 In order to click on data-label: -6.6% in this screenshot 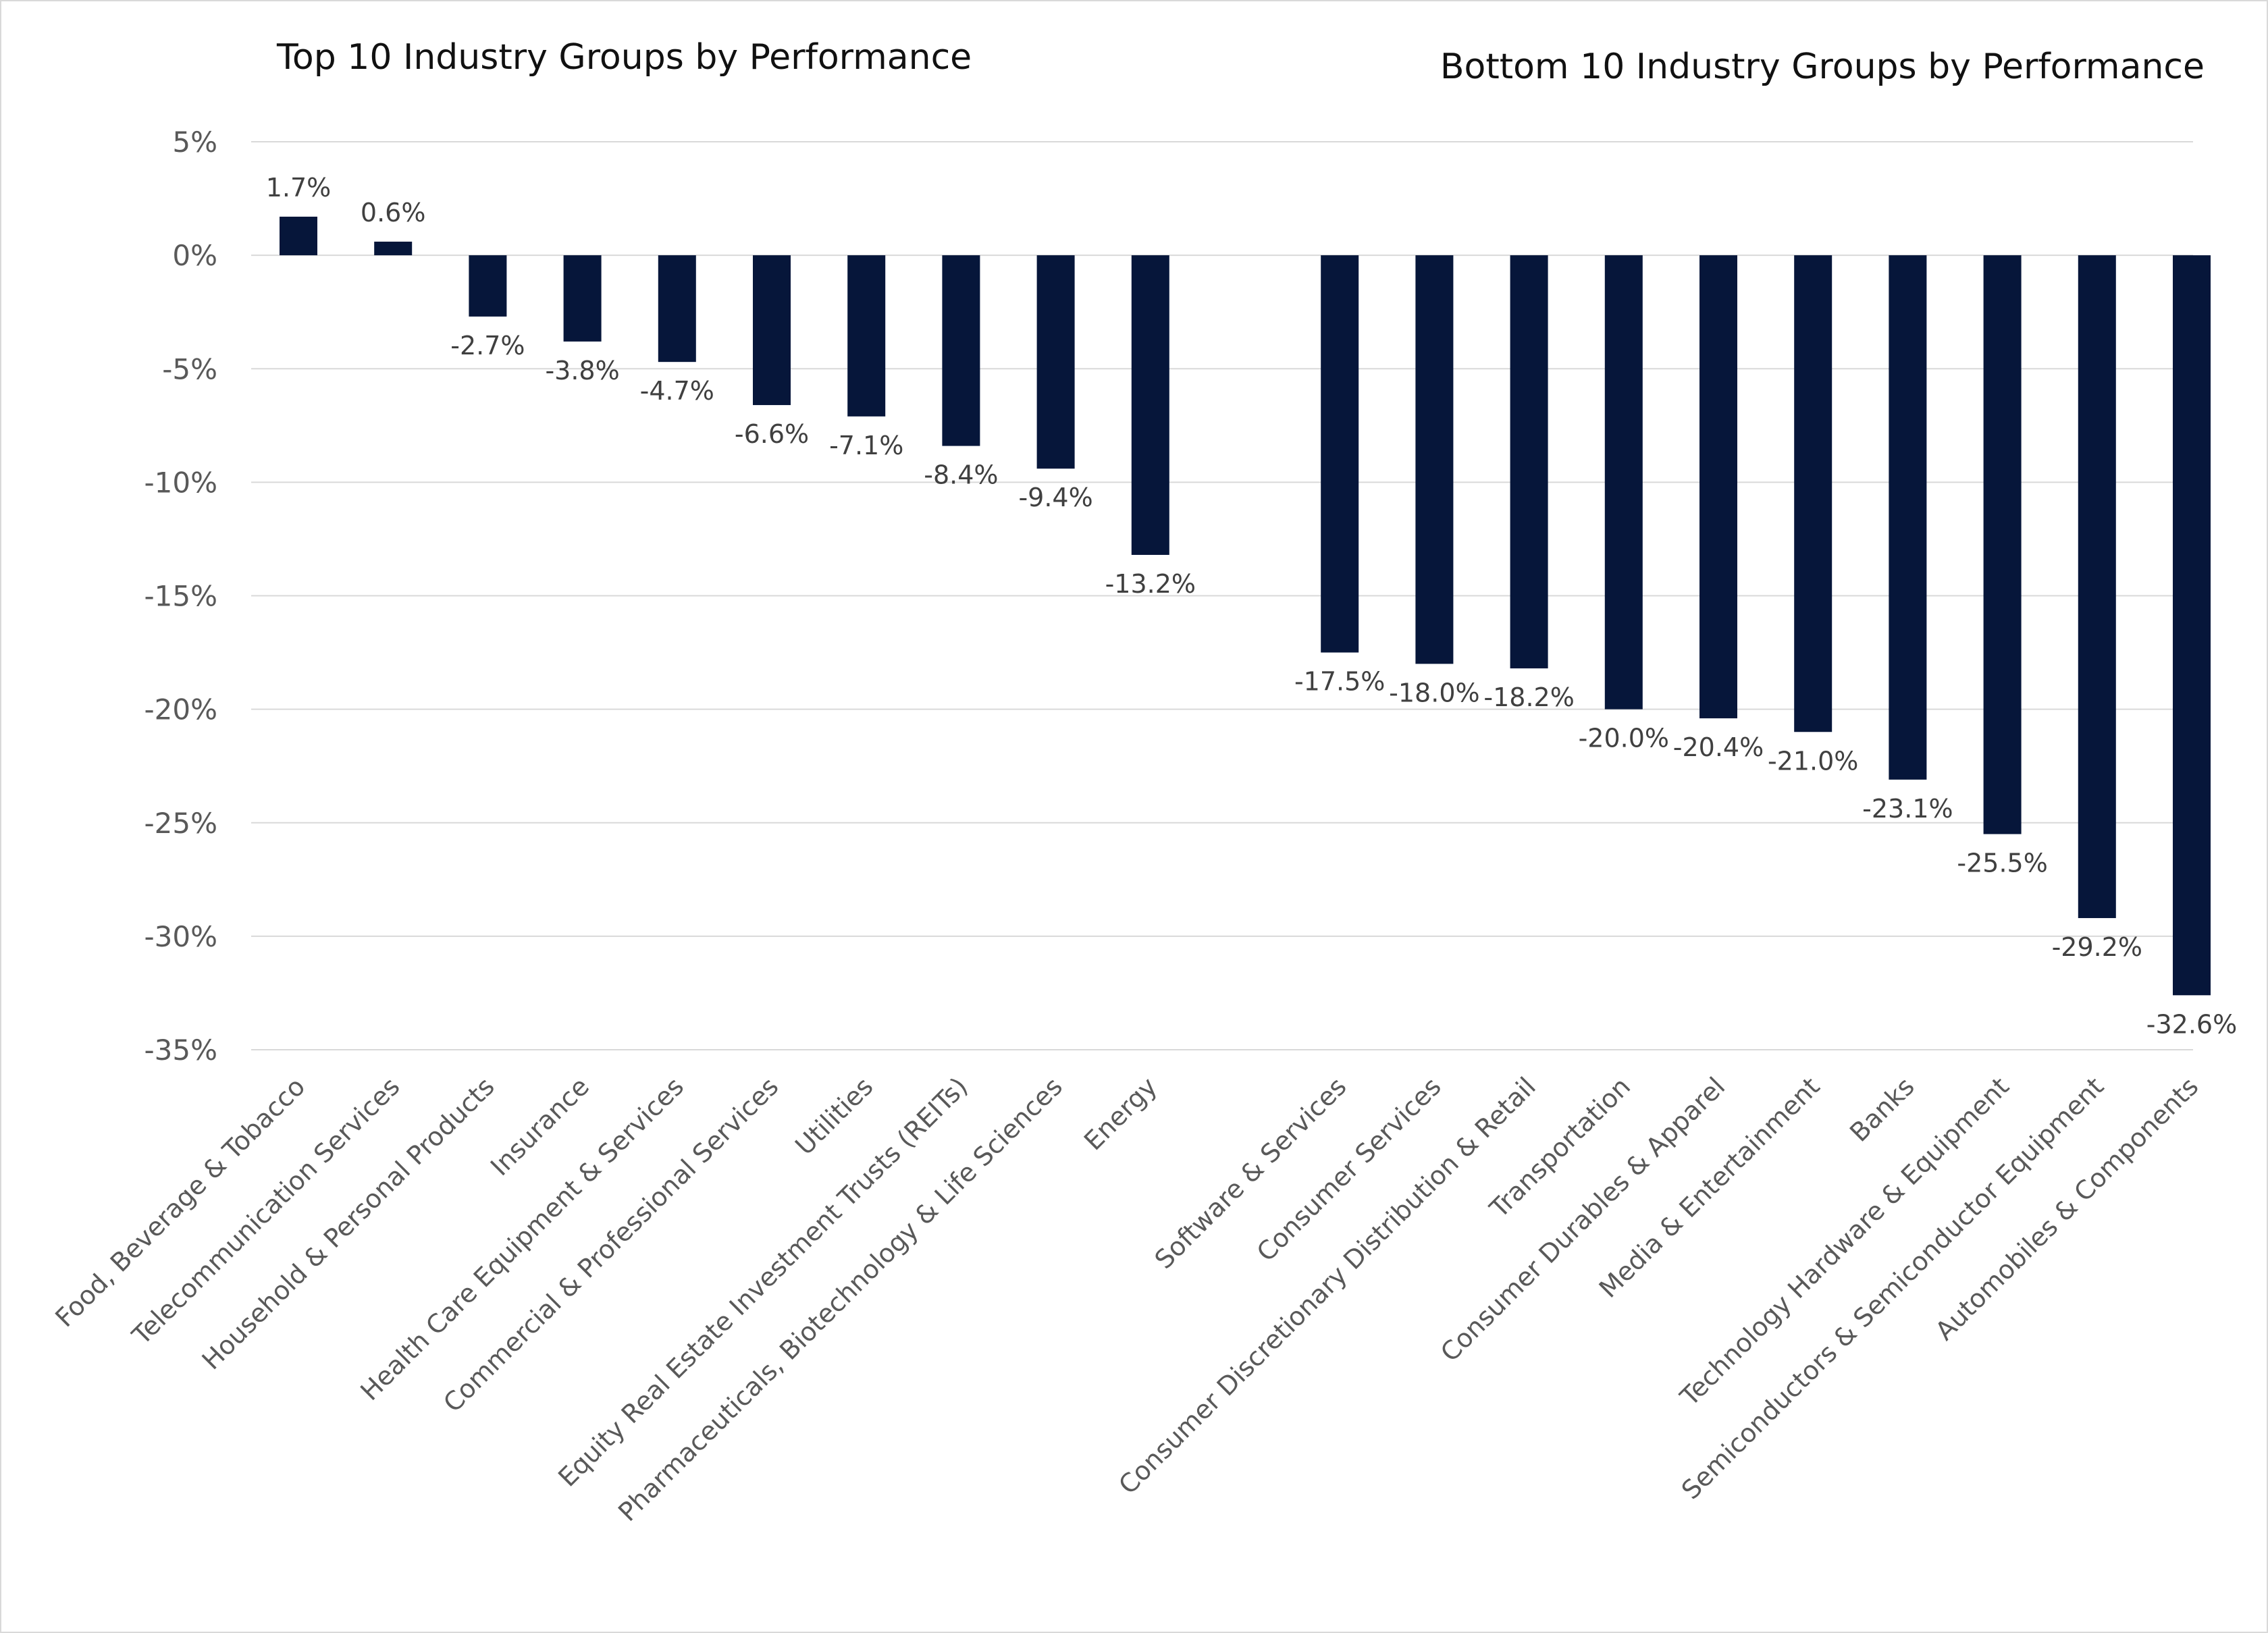, I will do `click(772, 434)`.